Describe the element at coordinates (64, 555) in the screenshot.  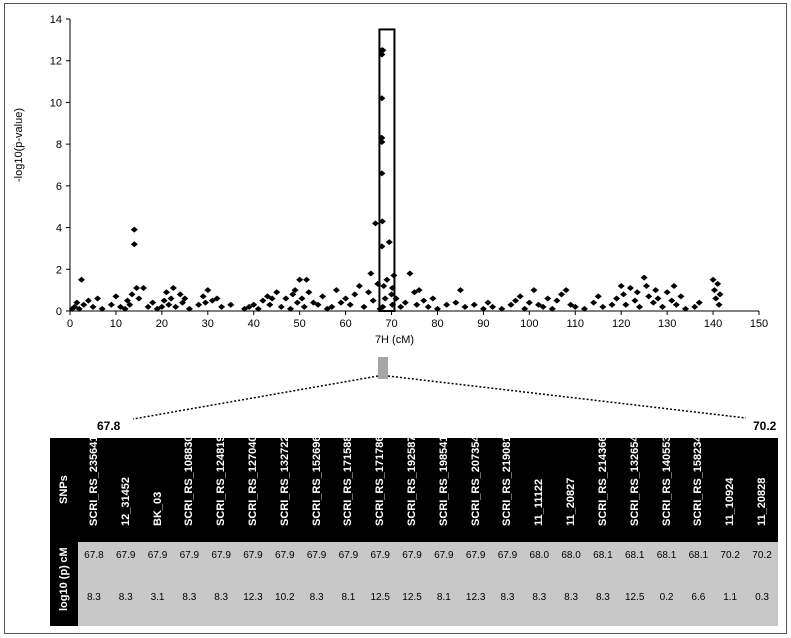
I see `row-header-cm: cM` at that location.